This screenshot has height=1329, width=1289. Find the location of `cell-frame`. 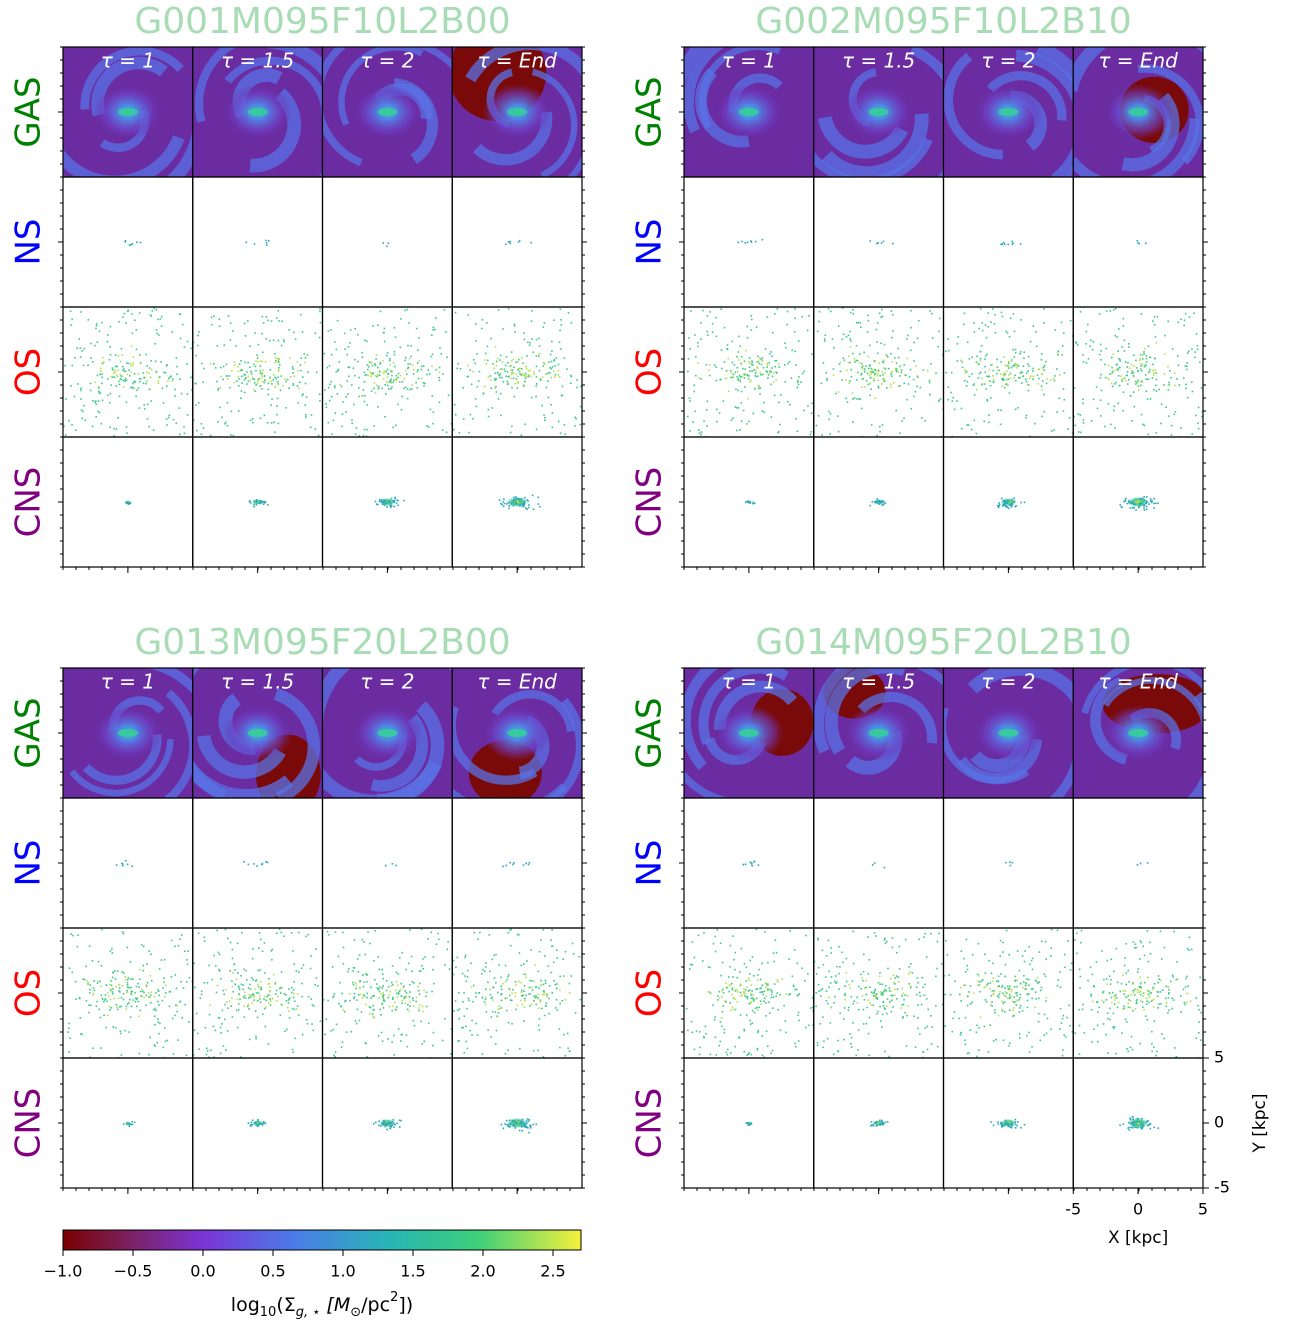

cell-frame is located at coordinates (517, 863).